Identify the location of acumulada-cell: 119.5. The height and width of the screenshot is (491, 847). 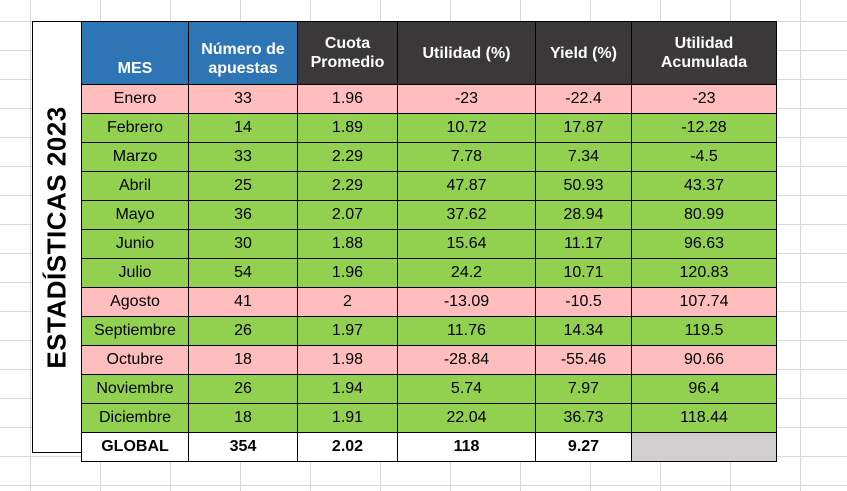
(704, 331).